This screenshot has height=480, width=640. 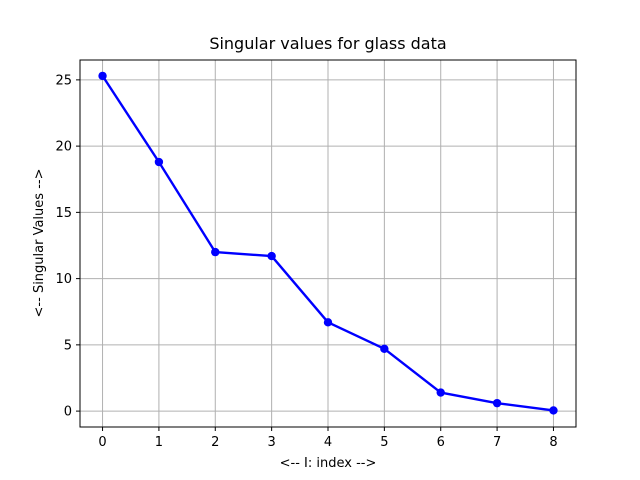 I want to click on y-tick-label: 20, so click(x=63, y=147).